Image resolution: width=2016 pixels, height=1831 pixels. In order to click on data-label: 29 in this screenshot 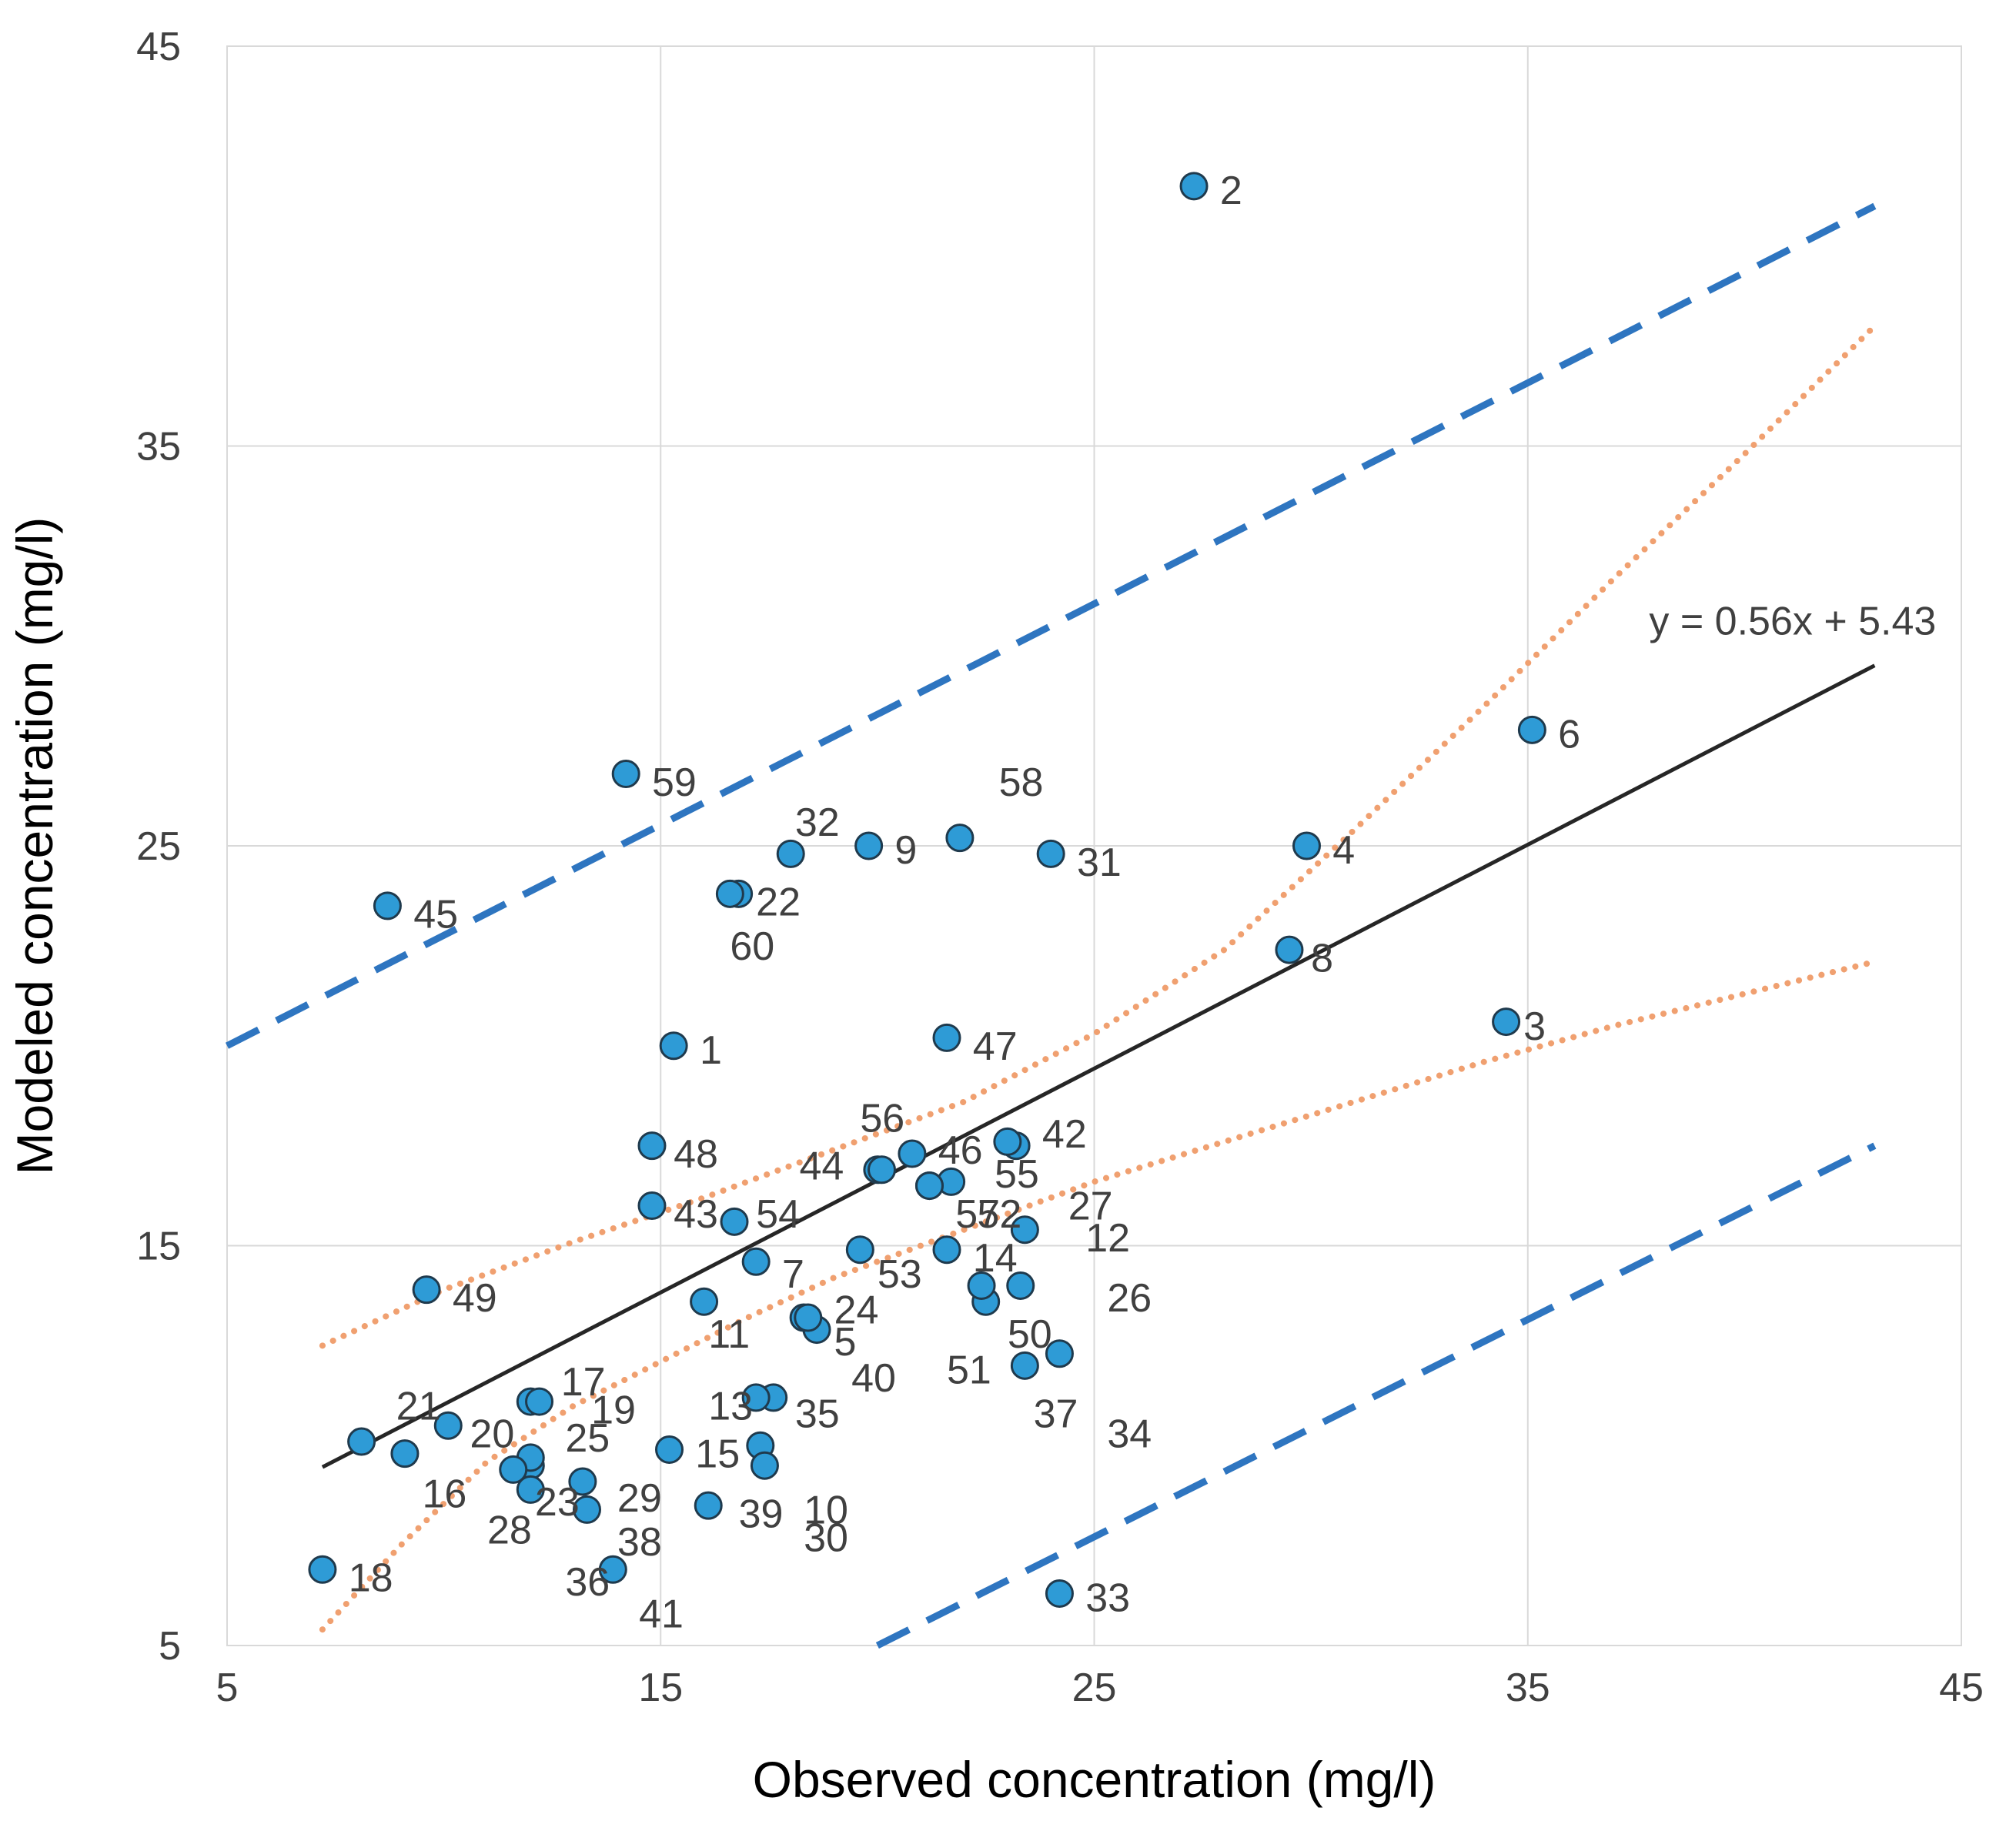, I will do `click(639, 1498)`.